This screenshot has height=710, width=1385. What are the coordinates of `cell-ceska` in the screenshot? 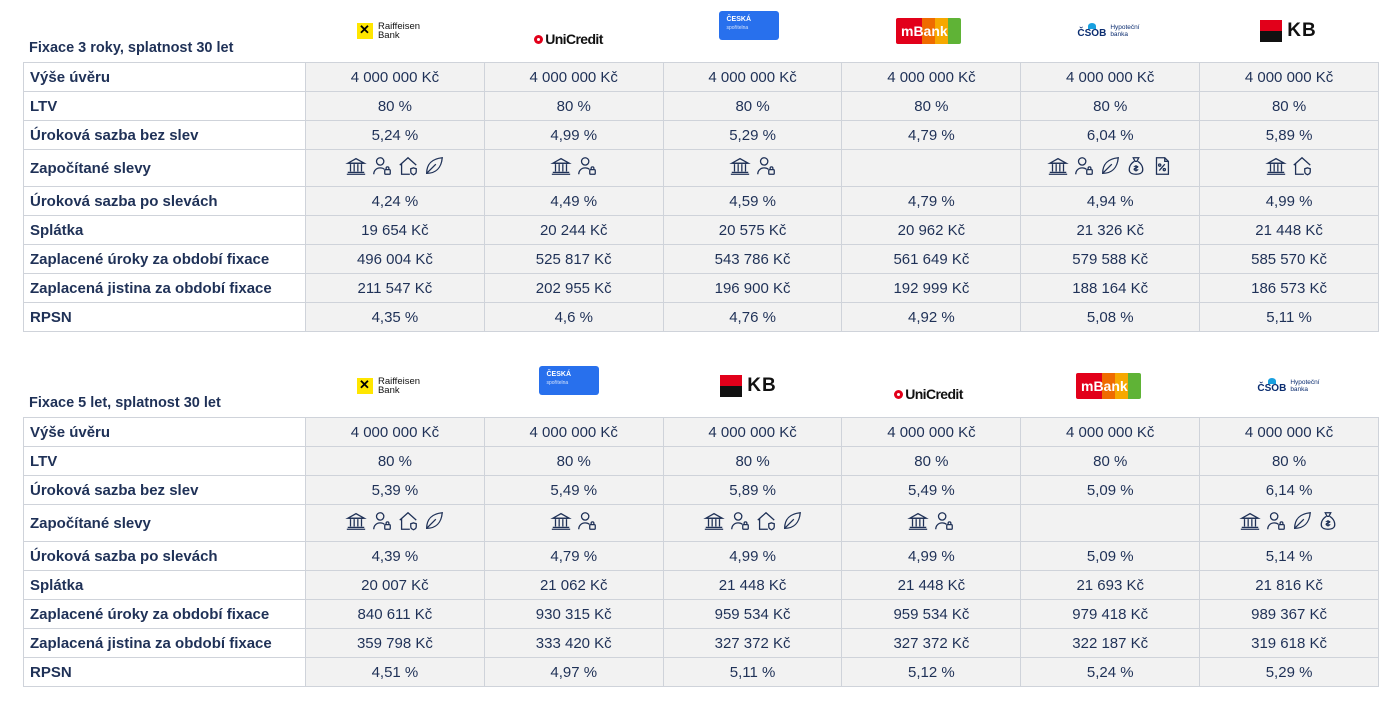 It's located at (573, 523).